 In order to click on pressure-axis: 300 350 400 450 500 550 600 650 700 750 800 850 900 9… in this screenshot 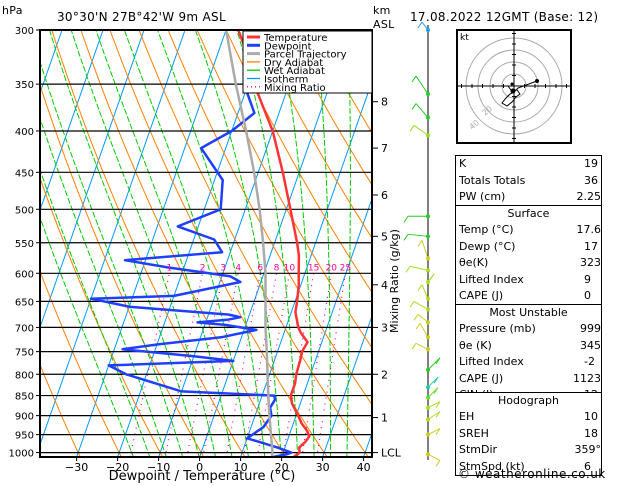, I will do `click(24, 243)`.